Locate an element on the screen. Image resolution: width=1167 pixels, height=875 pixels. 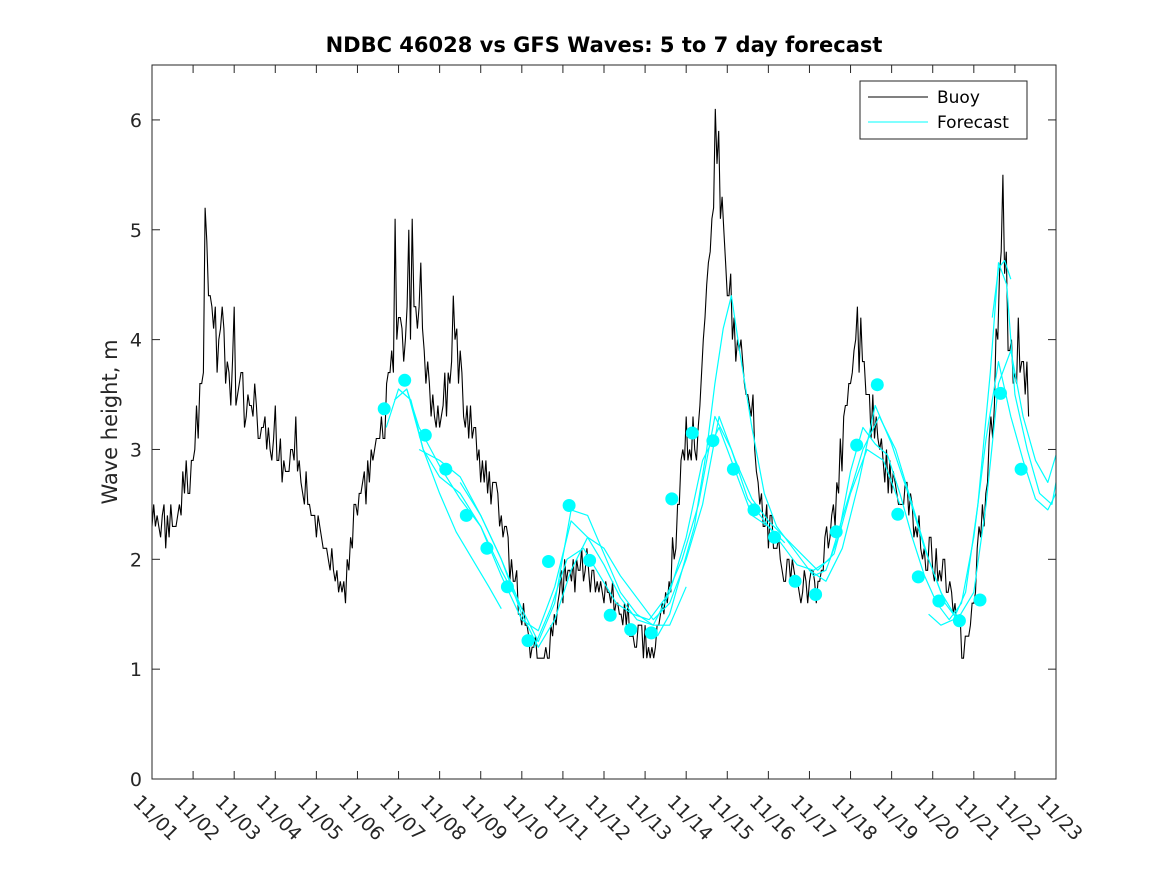
y-tick-label: 2 is located at coordinates (136, 560).